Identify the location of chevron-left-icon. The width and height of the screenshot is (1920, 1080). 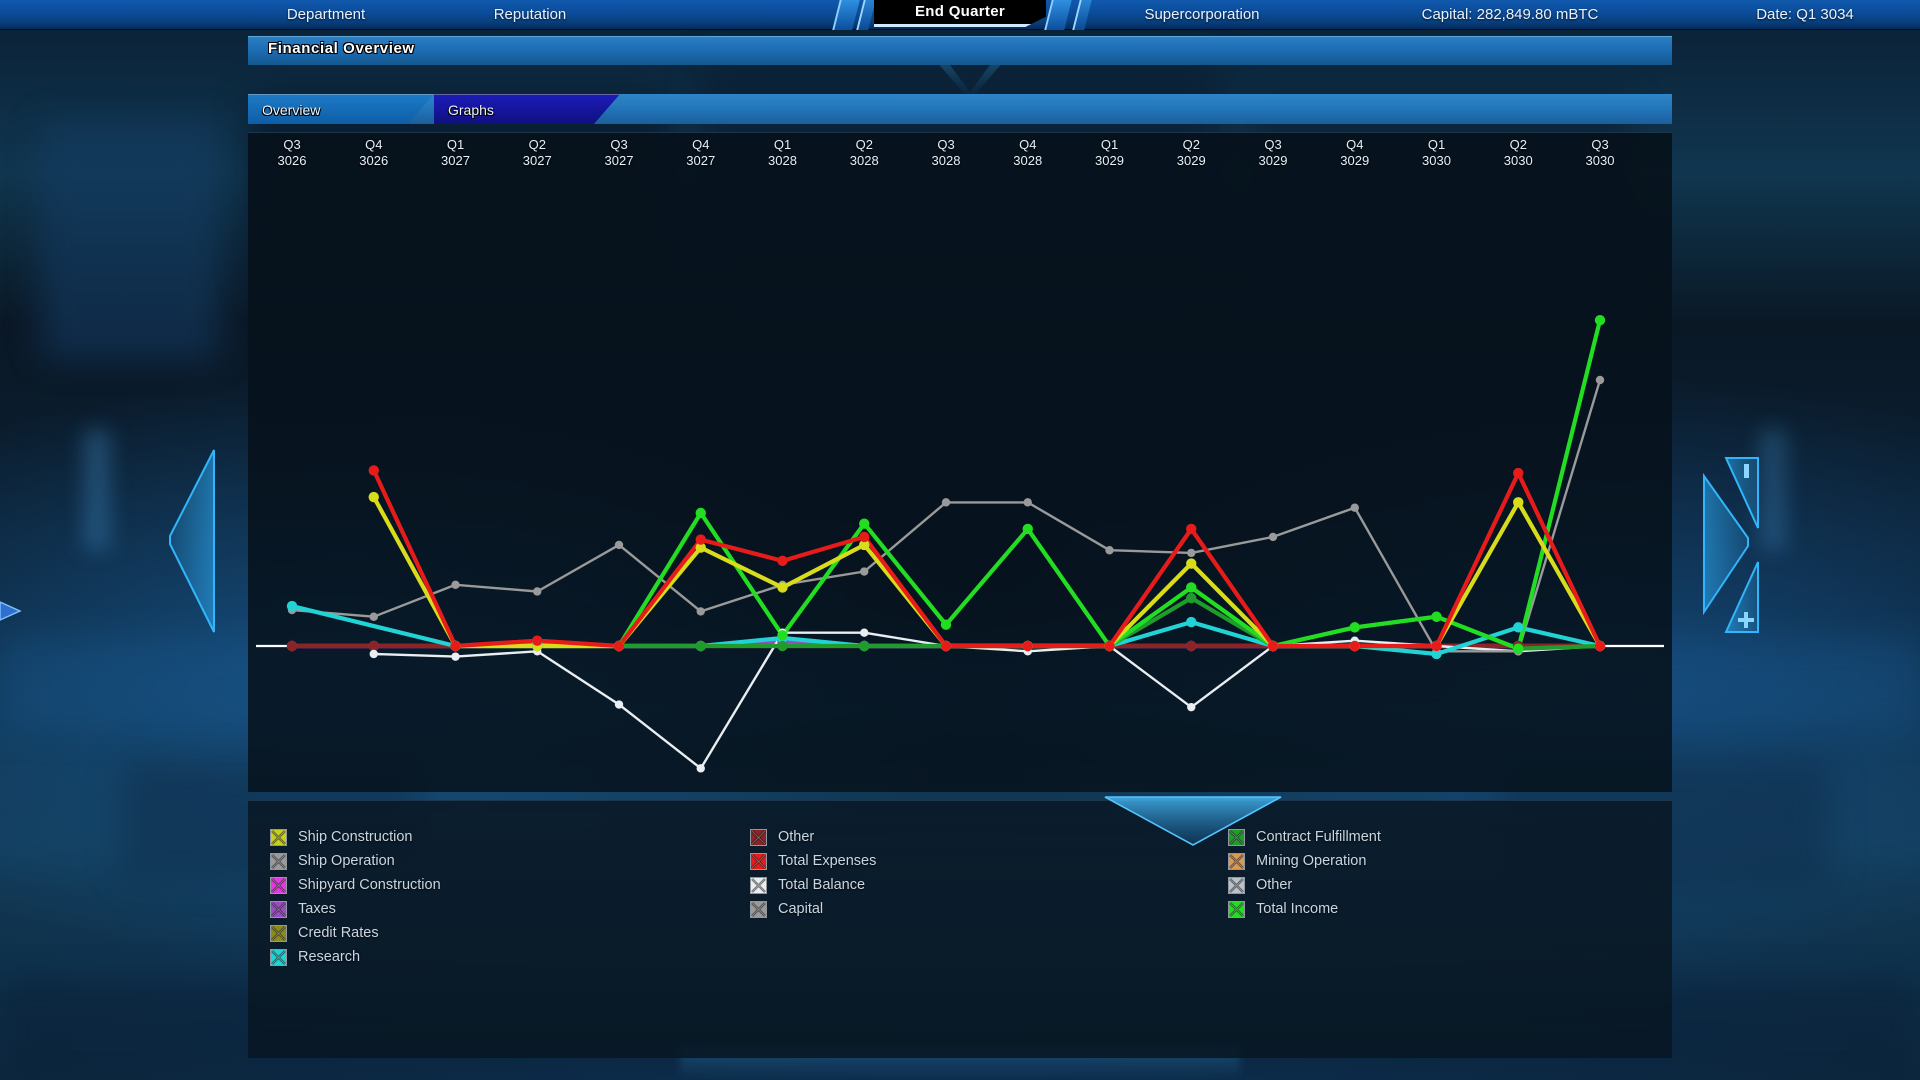
(192, 541).